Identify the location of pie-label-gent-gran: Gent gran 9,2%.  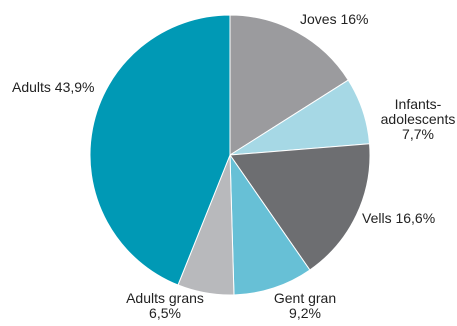
(305, 305).